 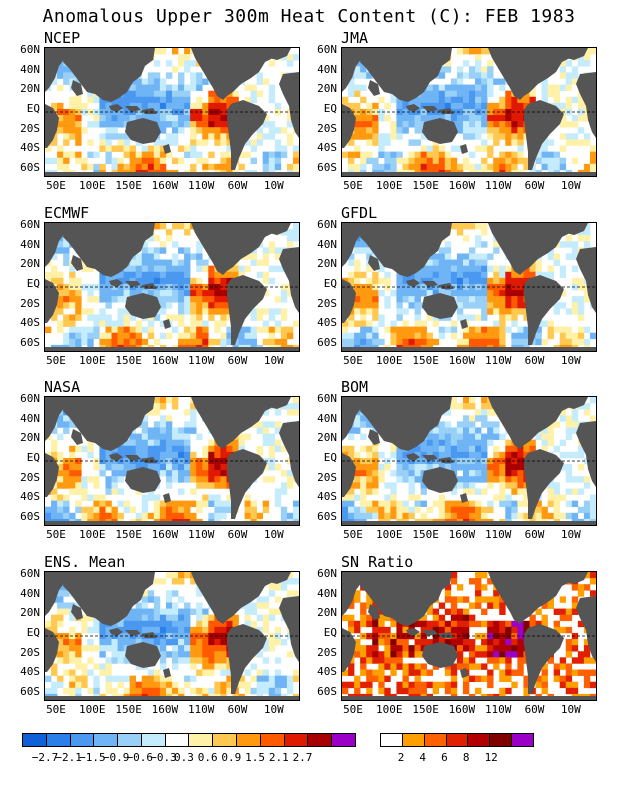 What do you see at coordinates (389, 185) in the screenshot?
I see `x-tick-label: 100E` at bounding box center [389, 185].